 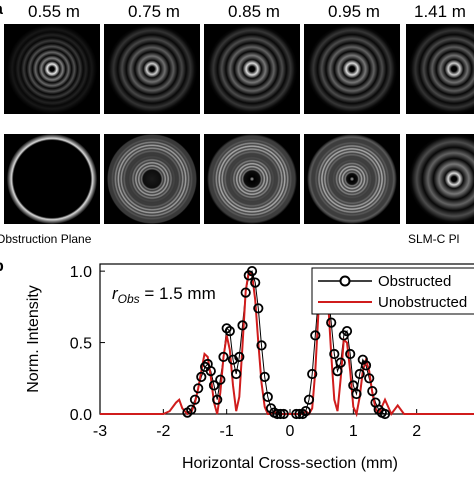 I want to click on r-obs-symbol: r, so click(x=115, y=293).